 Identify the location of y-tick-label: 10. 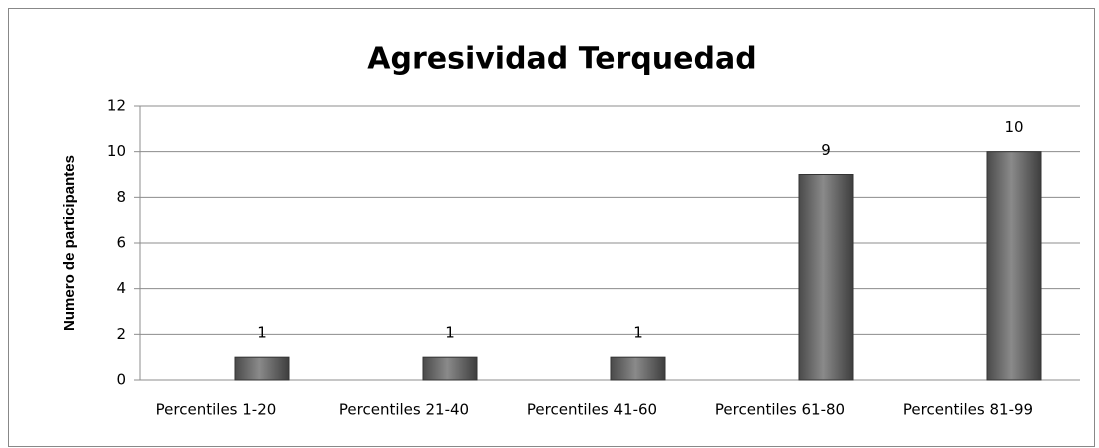
(116, 151).